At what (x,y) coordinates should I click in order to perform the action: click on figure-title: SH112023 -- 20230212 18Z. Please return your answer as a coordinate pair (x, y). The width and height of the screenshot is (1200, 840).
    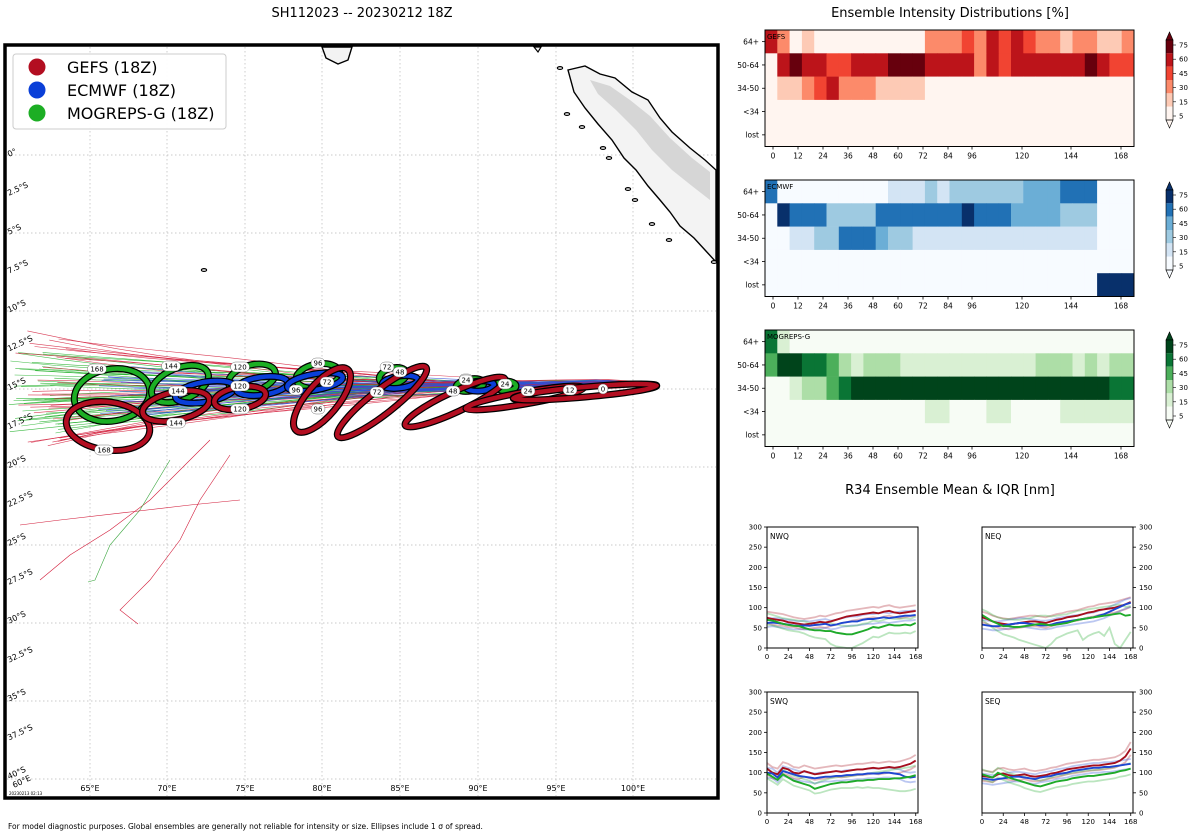
    Looking at the image, I should click on (361, 13).